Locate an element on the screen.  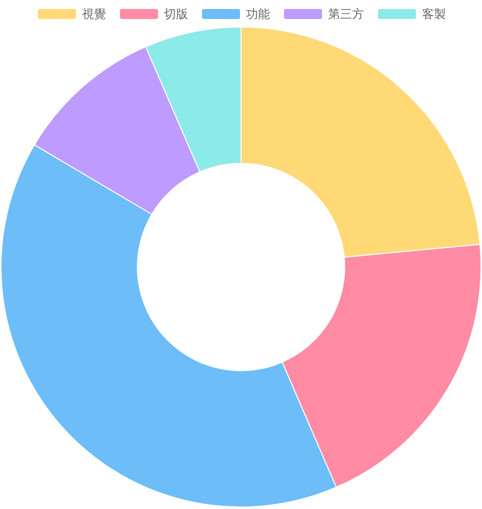
legend-label: 客製 is located at coordinates (434, 14).